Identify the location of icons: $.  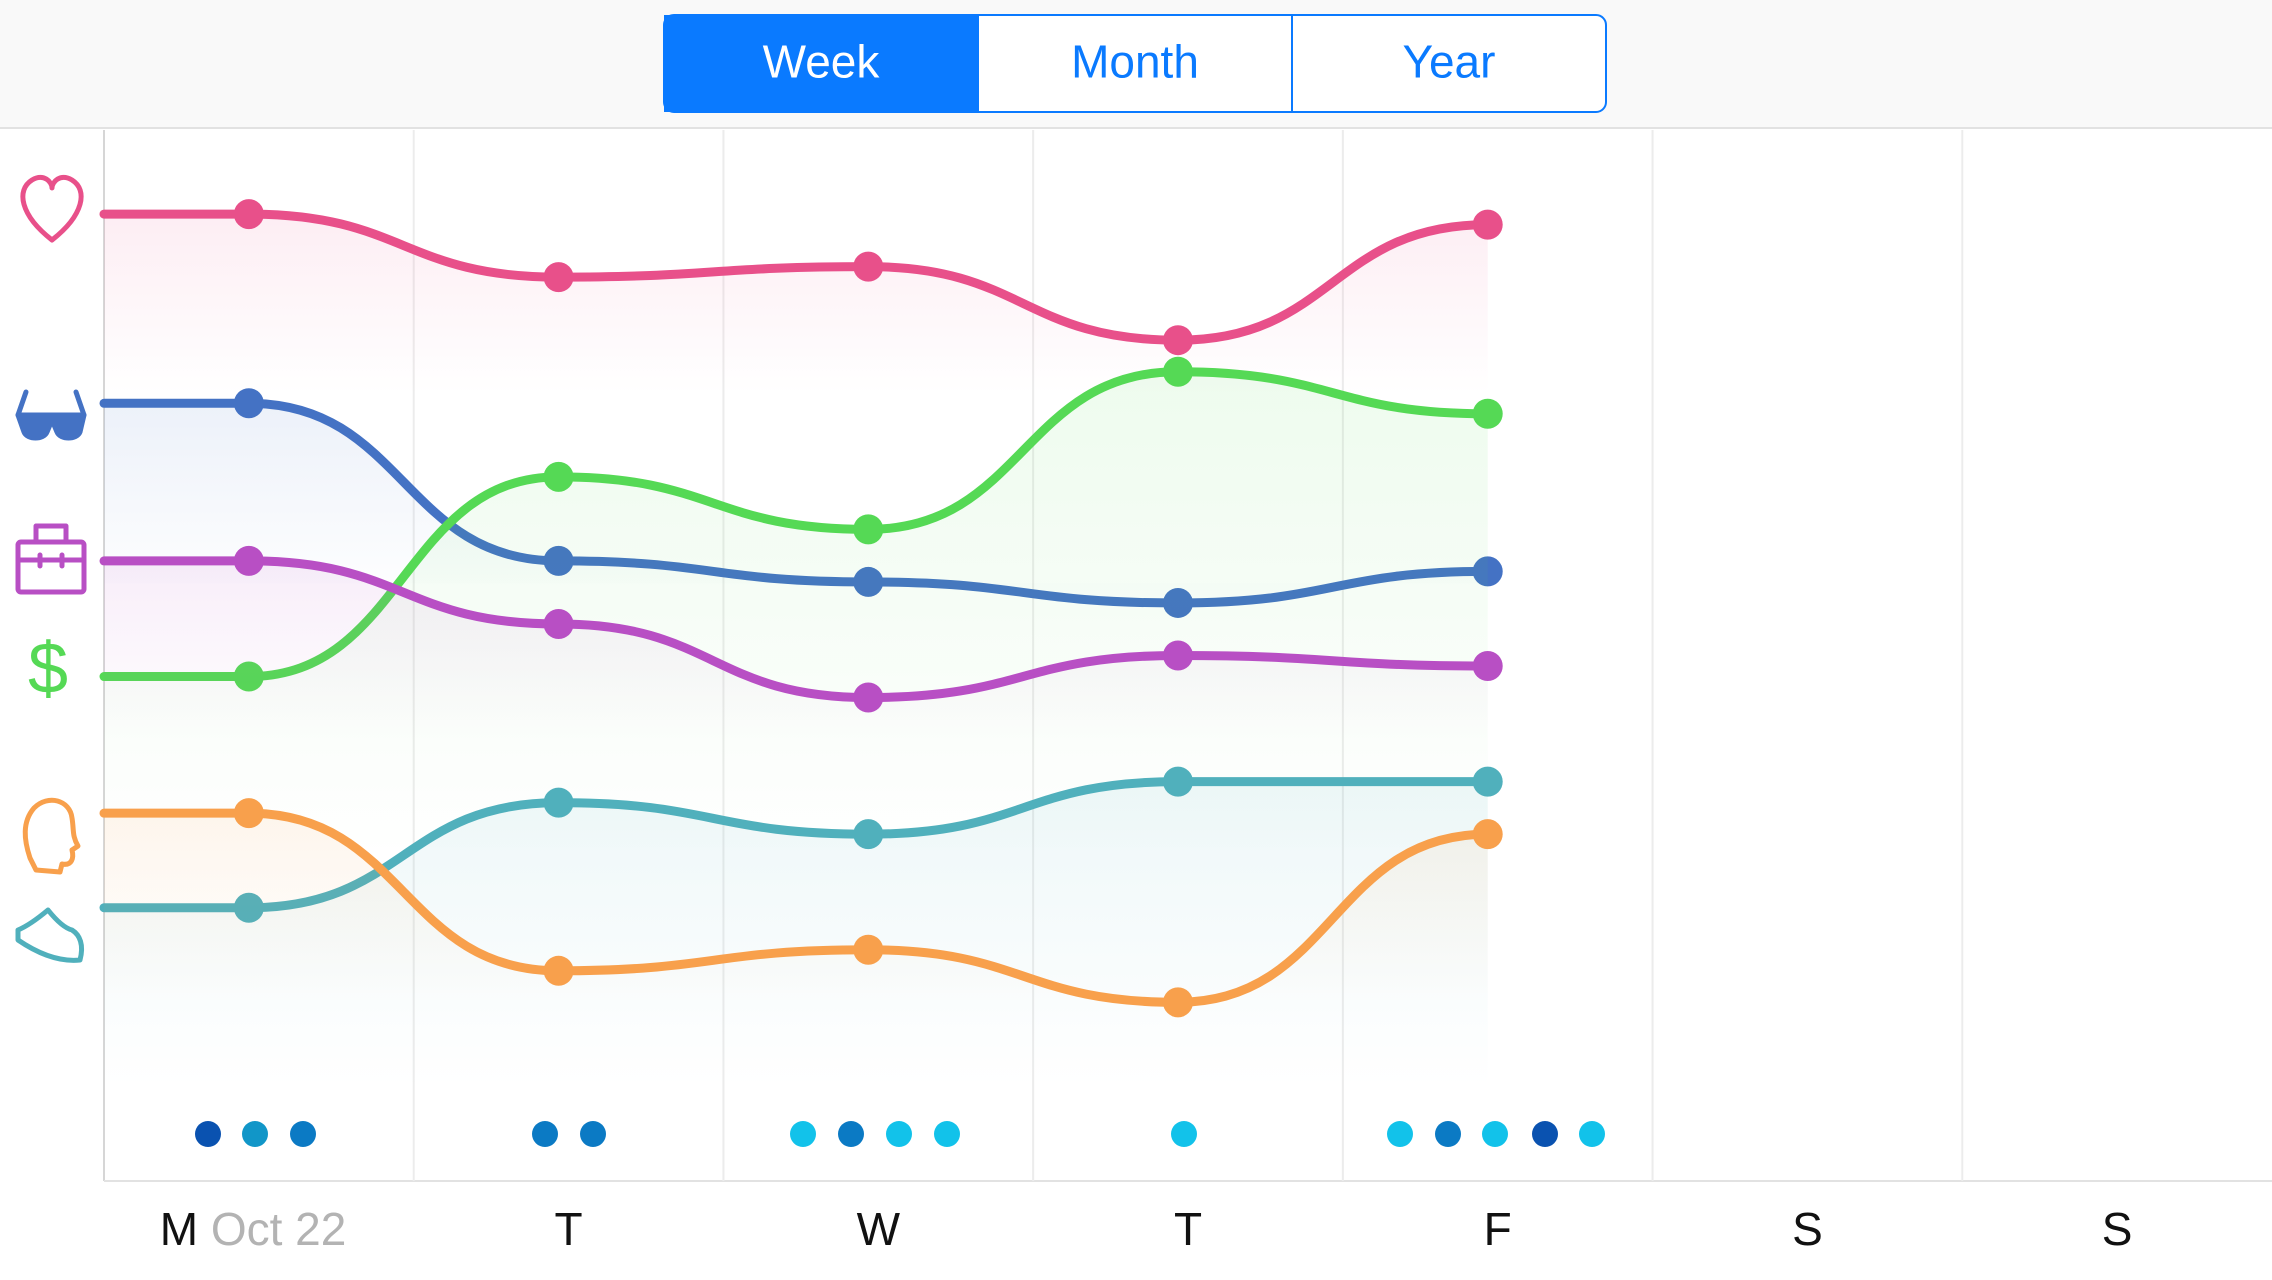
(51, 568).